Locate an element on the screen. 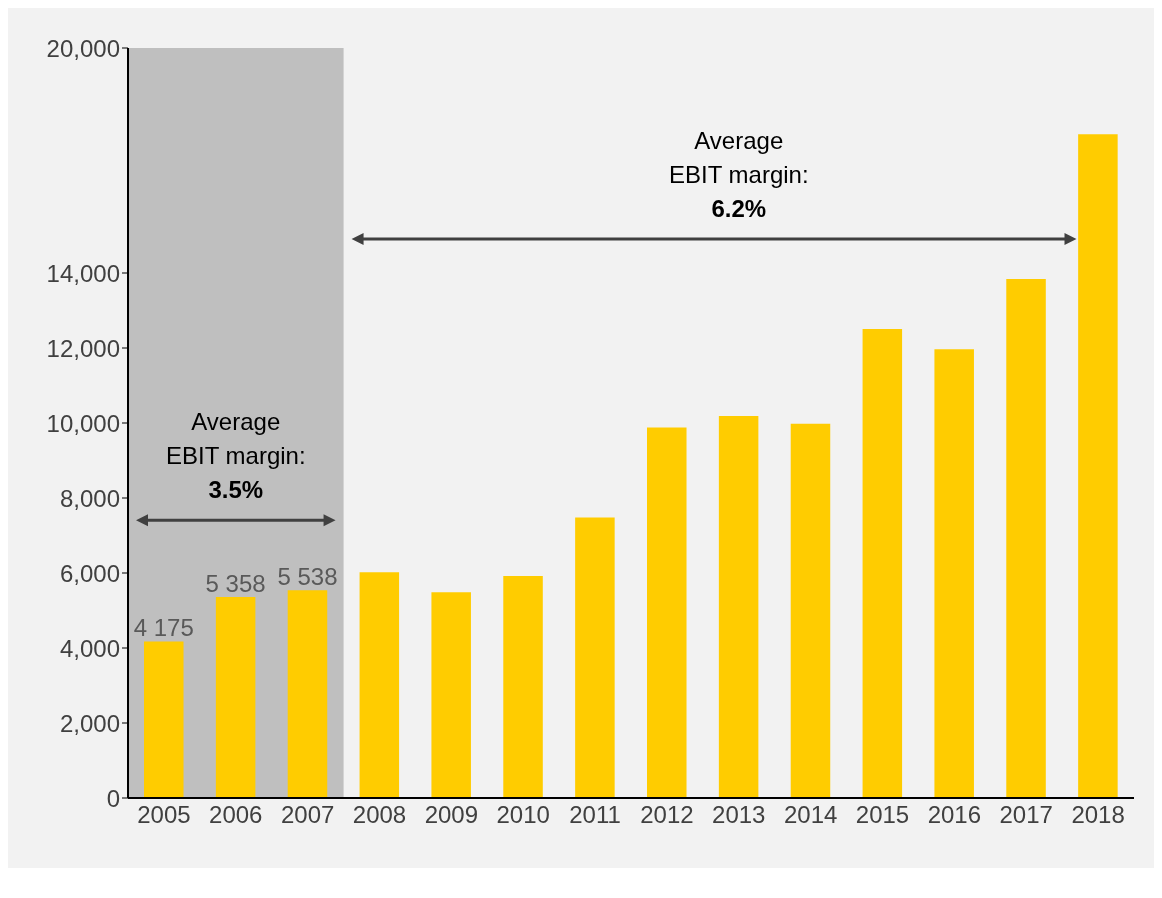 The height and width of the screenshot is (898, 1162). x-tick-label: 2015 is located at coordinates (882, 815).